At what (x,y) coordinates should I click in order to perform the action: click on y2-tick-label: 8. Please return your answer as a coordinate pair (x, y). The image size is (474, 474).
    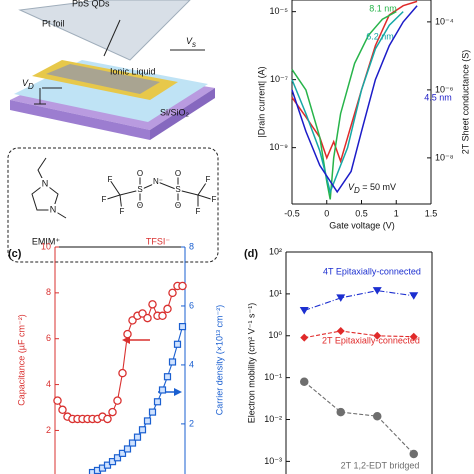
    Looking at the image, I should click on (191, 246).